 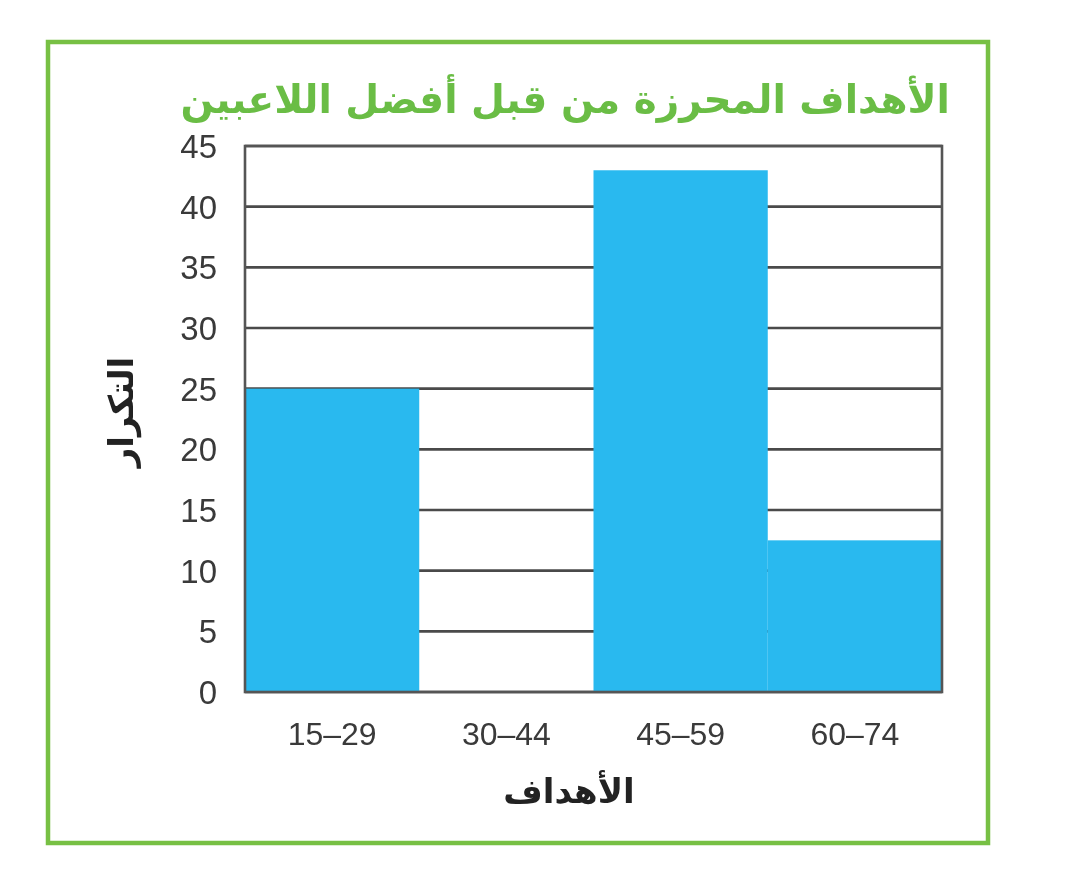 I want to click on y-tick-label: 30, so click(x=198, y=328).